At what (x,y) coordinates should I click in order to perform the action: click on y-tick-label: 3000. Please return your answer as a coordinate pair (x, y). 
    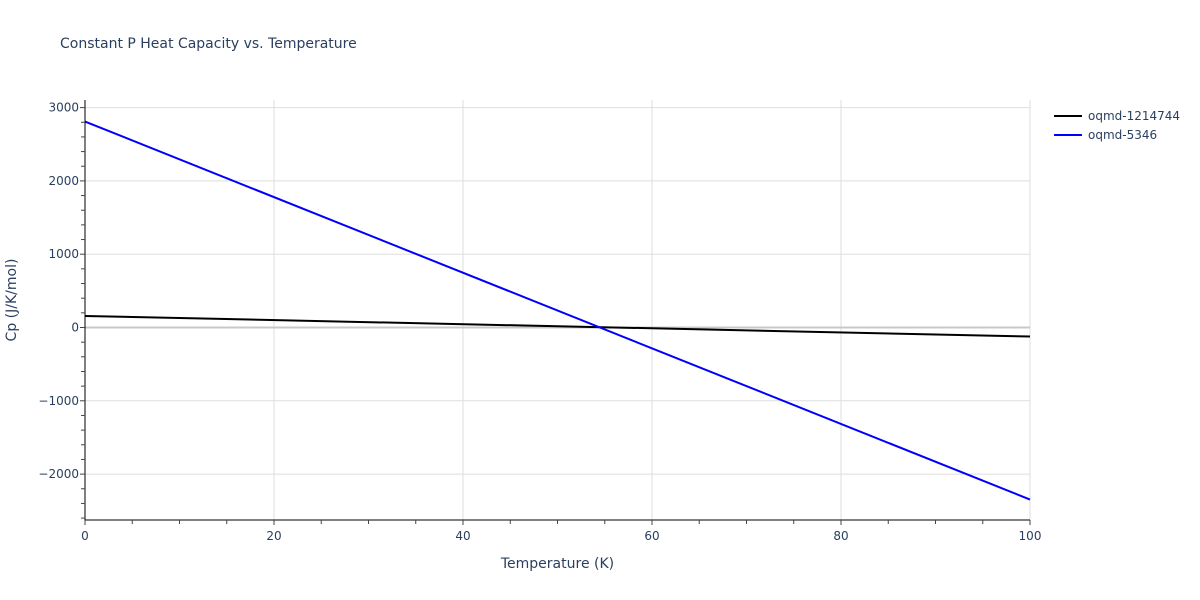
    Looking at the image, I should click on (63, 108).